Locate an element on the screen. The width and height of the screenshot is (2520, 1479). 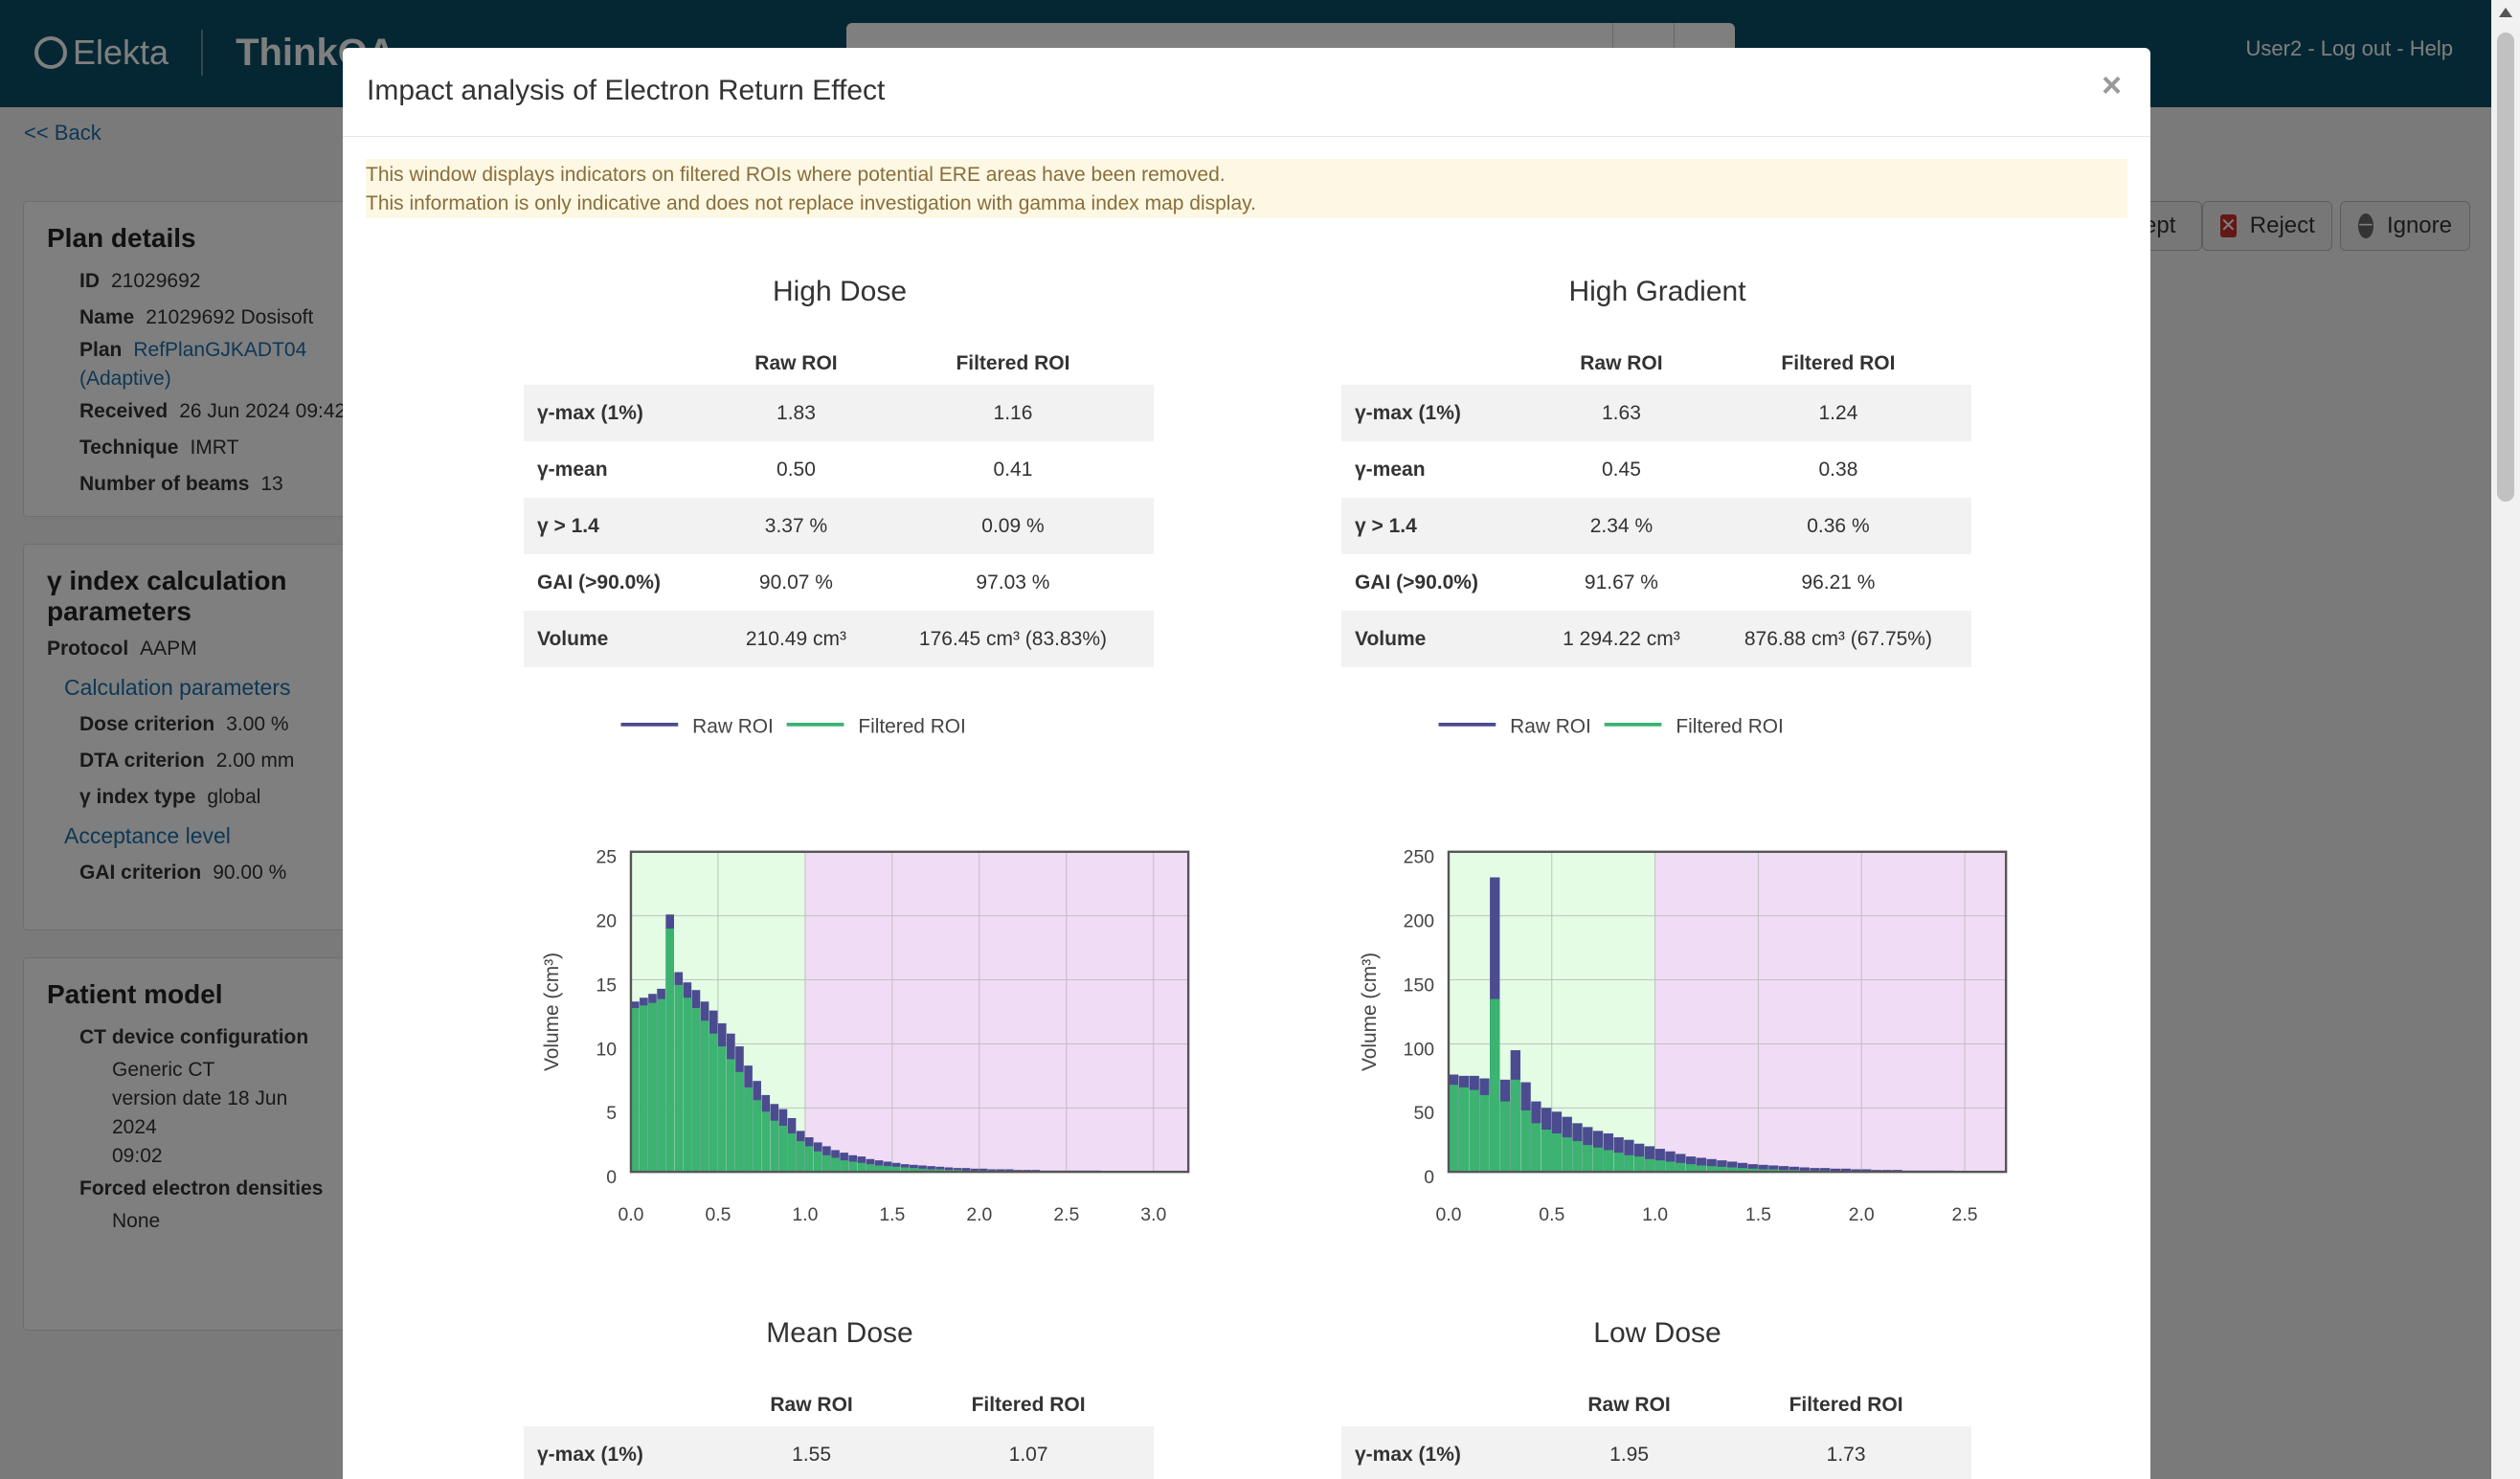
y-tick-label: 10 is located at coordinates (607, 1049).